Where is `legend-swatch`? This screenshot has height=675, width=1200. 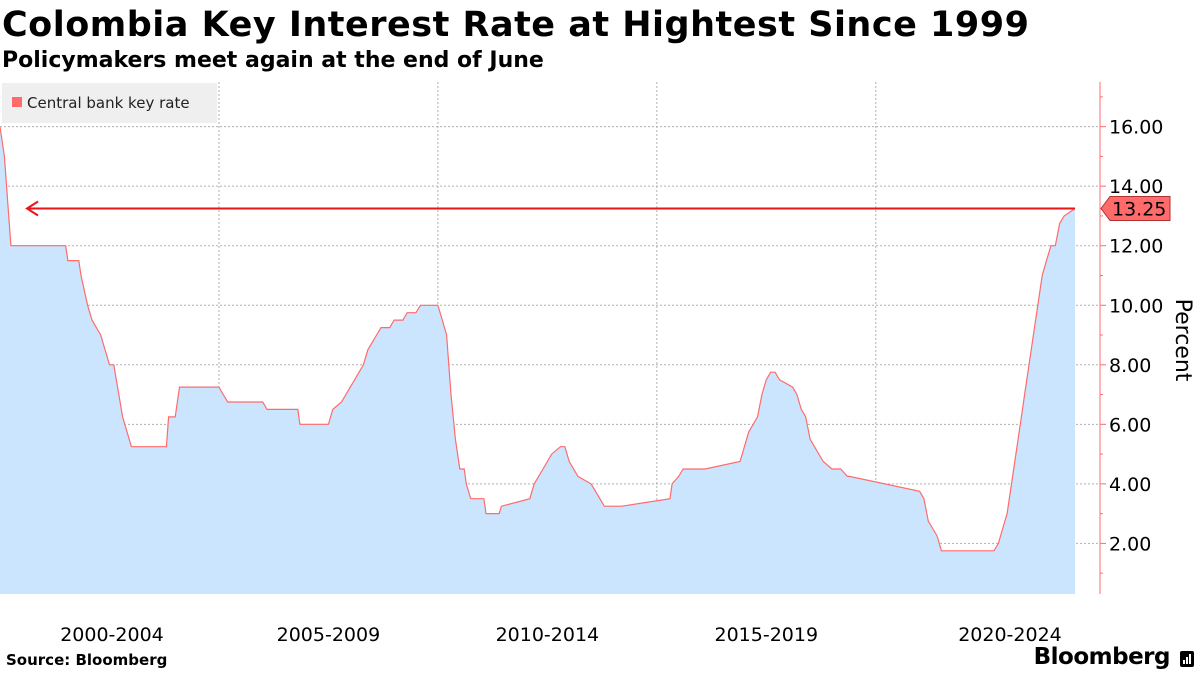
legend-swatch is located at coordinates (17, 102).